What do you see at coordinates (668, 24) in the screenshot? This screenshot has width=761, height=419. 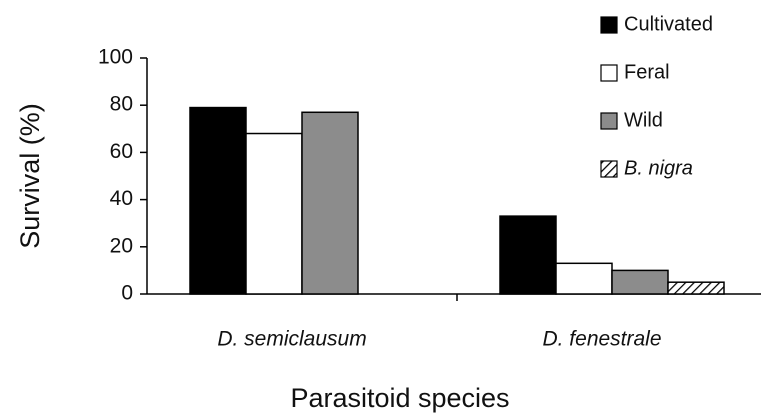 I see `legend-label: Cultivated` at bounding box center [668, 24].